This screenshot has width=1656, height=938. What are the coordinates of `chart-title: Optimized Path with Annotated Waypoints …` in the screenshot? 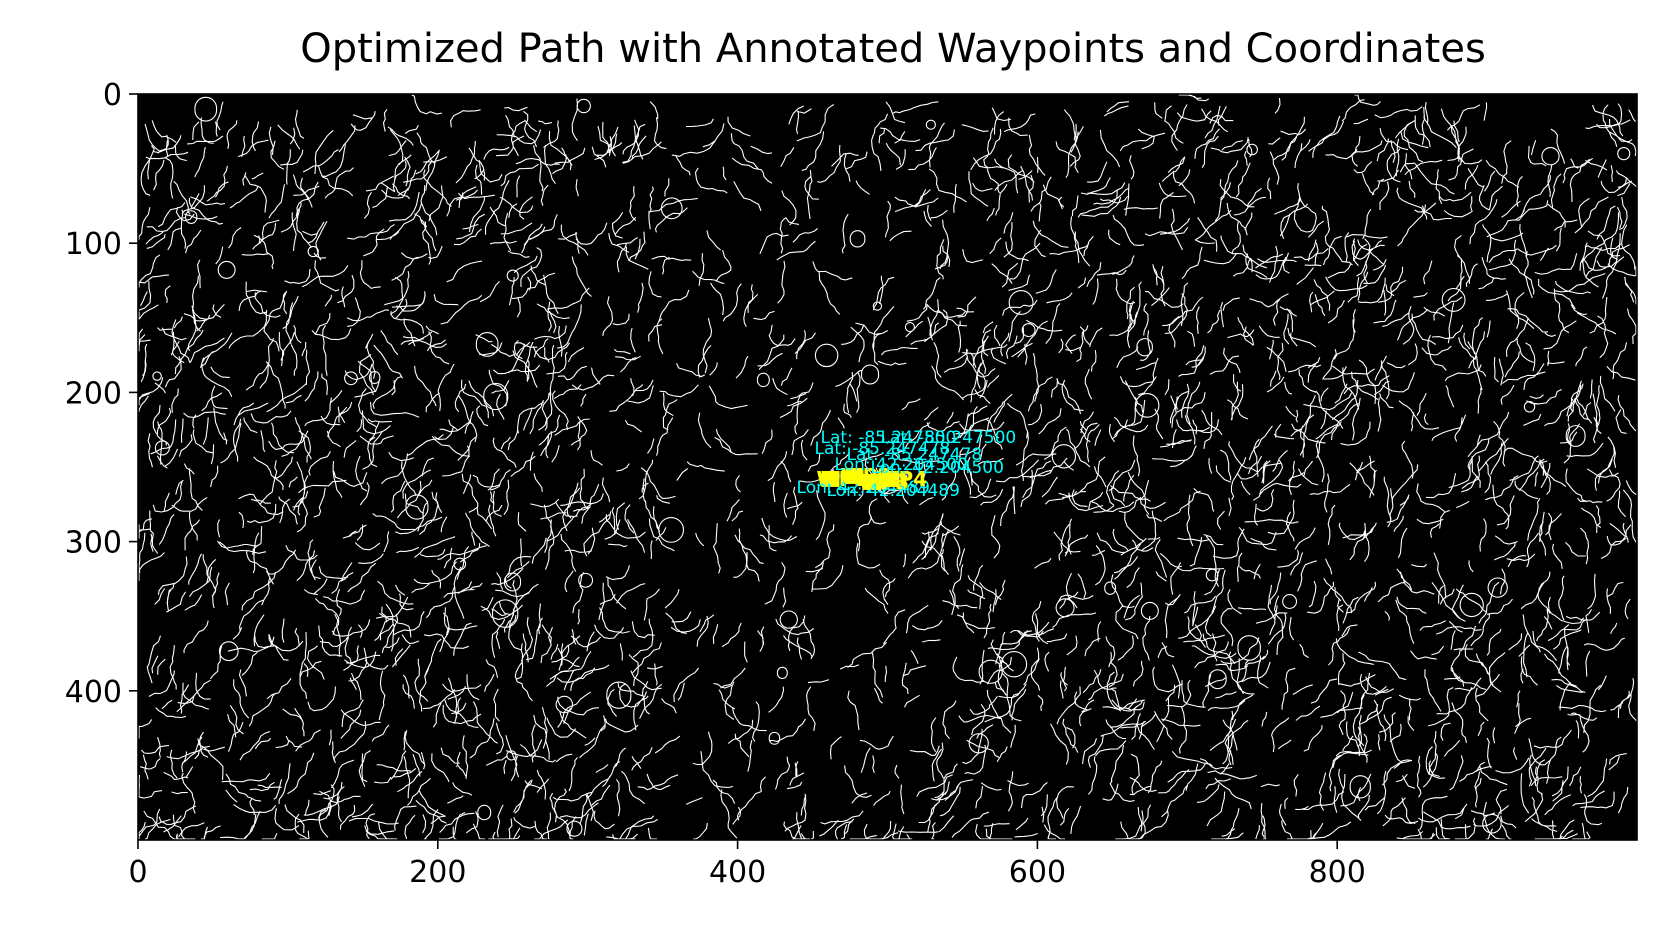 It's located at (893, 49).